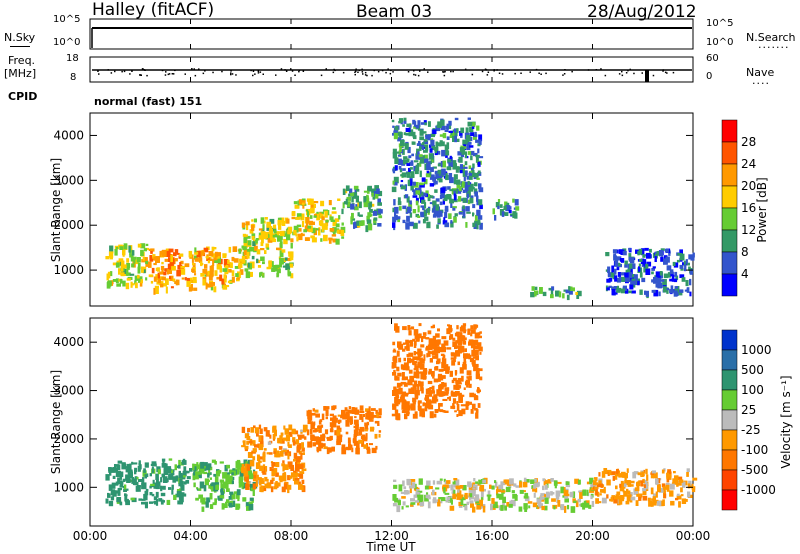  What do you see at coordinates (729, 360) in the screenshot?
I see `colorbar-swatch` at bounding box center [729, 360].